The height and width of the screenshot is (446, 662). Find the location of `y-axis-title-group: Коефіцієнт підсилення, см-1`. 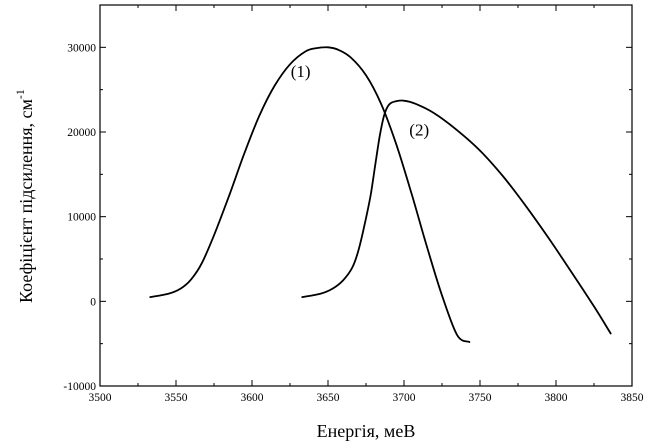

y-axis-title-group: Коефіцієнт підсилення, см-1 is located at coordinates (24, 196).